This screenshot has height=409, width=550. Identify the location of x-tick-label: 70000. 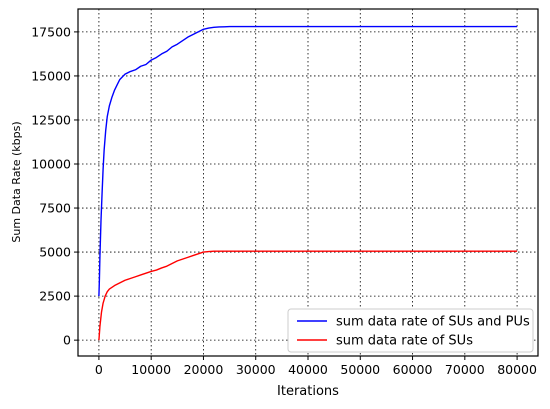
(465, 369).